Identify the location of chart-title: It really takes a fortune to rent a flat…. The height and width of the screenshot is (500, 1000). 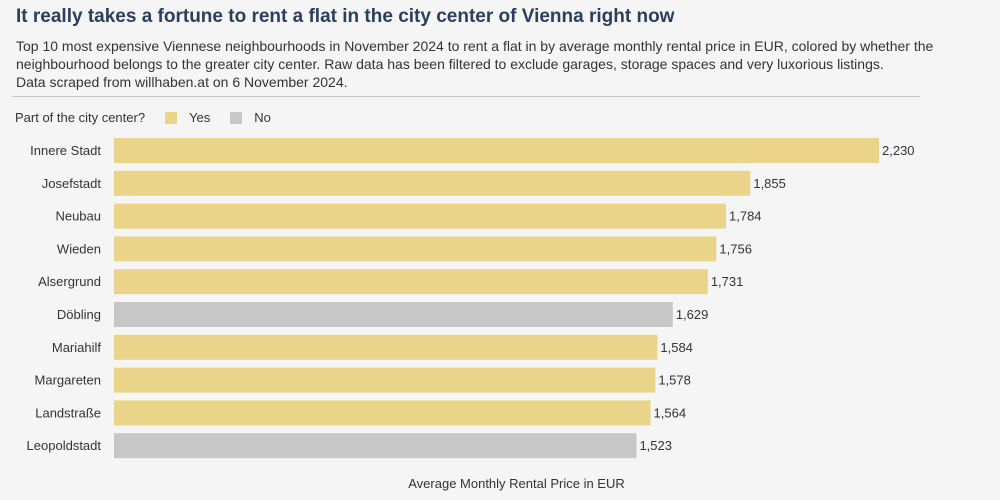
(345, 16).